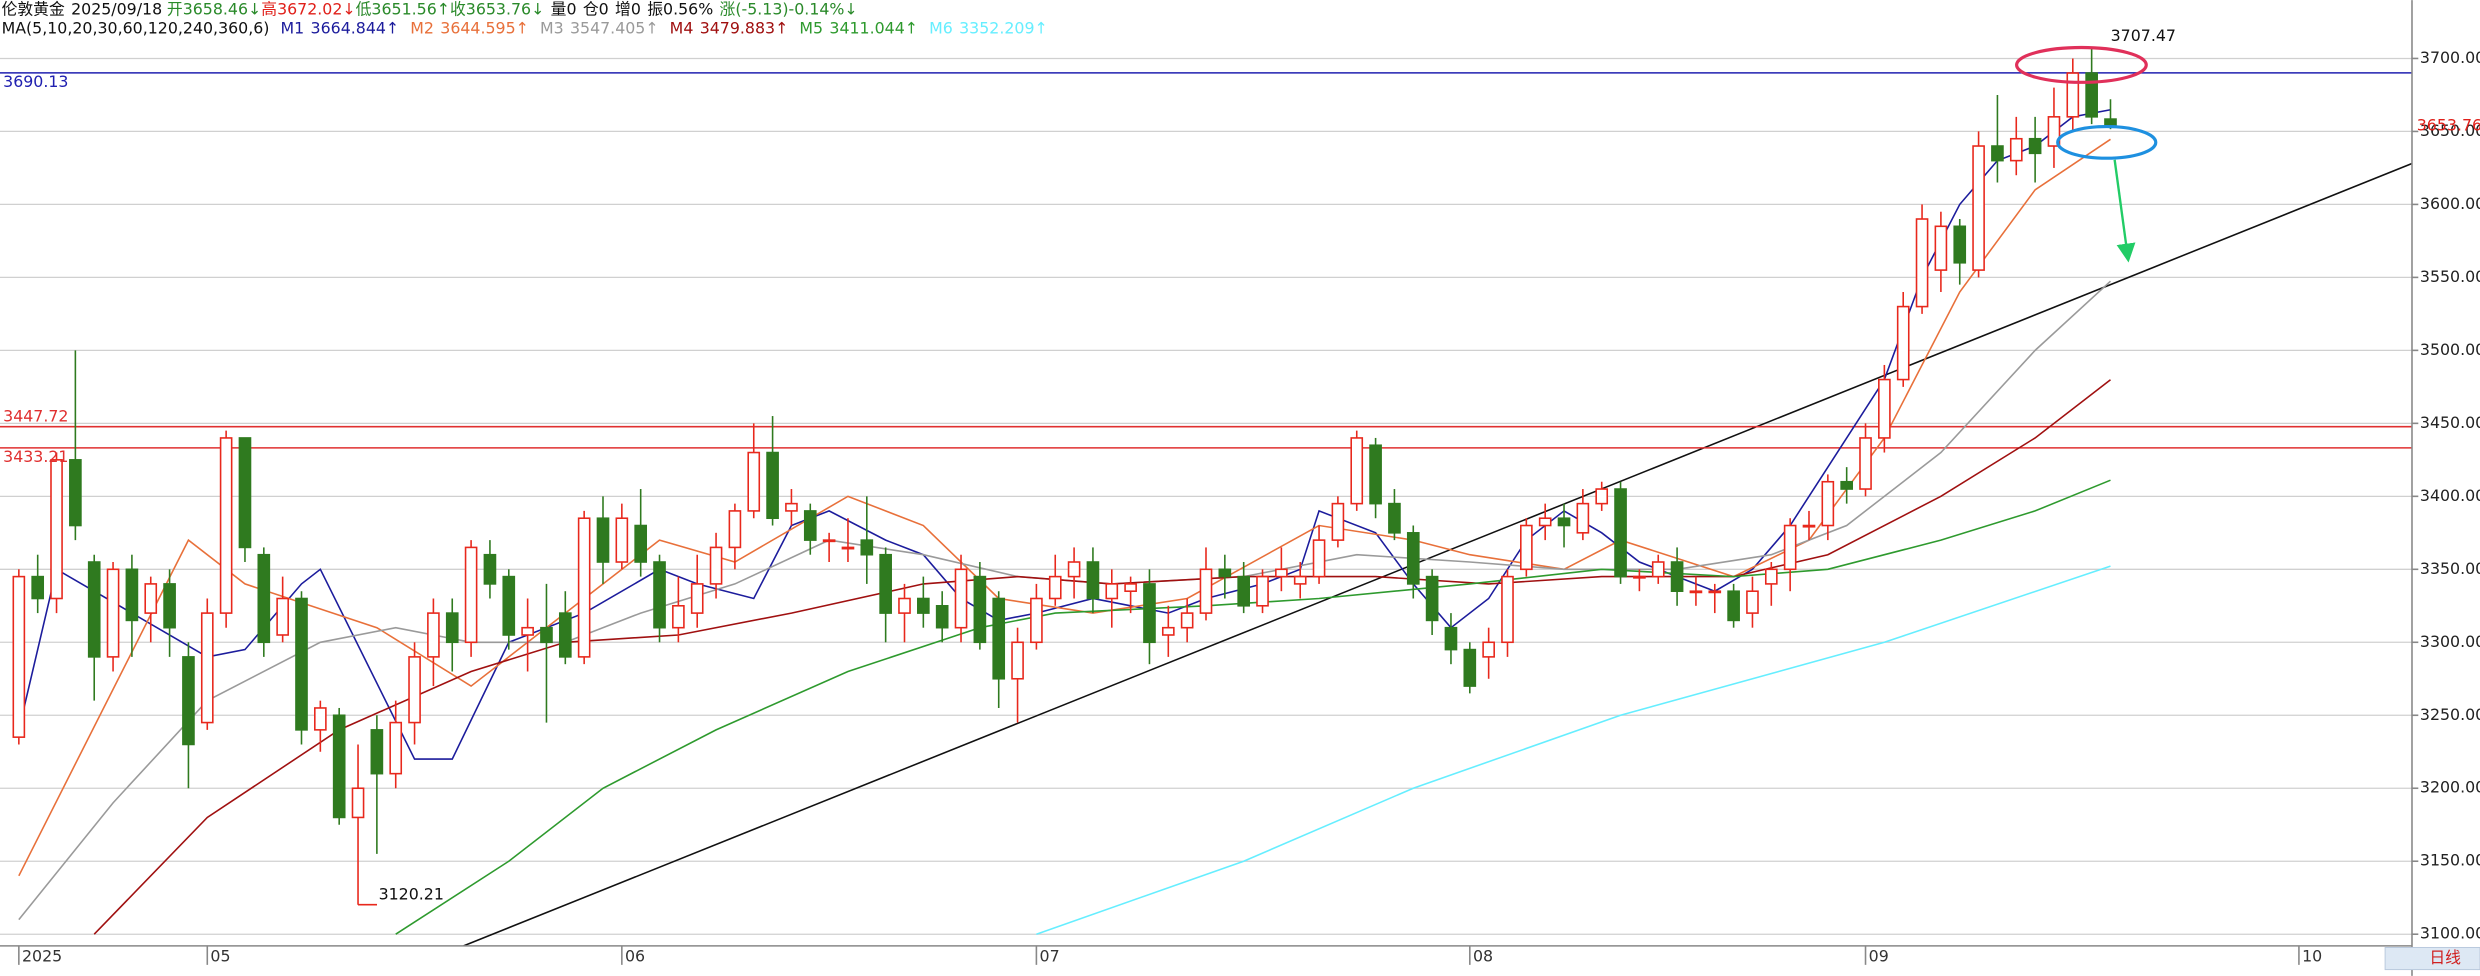 The width and height of the screenshot is (2480, 976). Describe the element at coordinates (411, 894) in the screenshot. I see `low-label: 3120.21` at that location.